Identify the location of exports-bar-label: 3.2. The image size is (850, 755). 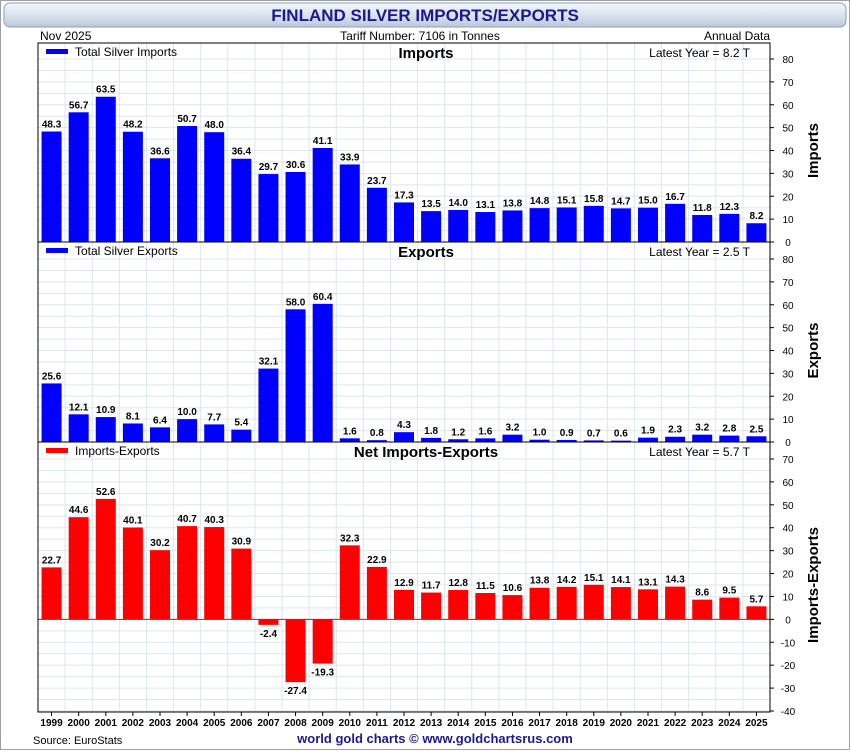
(702, 428).